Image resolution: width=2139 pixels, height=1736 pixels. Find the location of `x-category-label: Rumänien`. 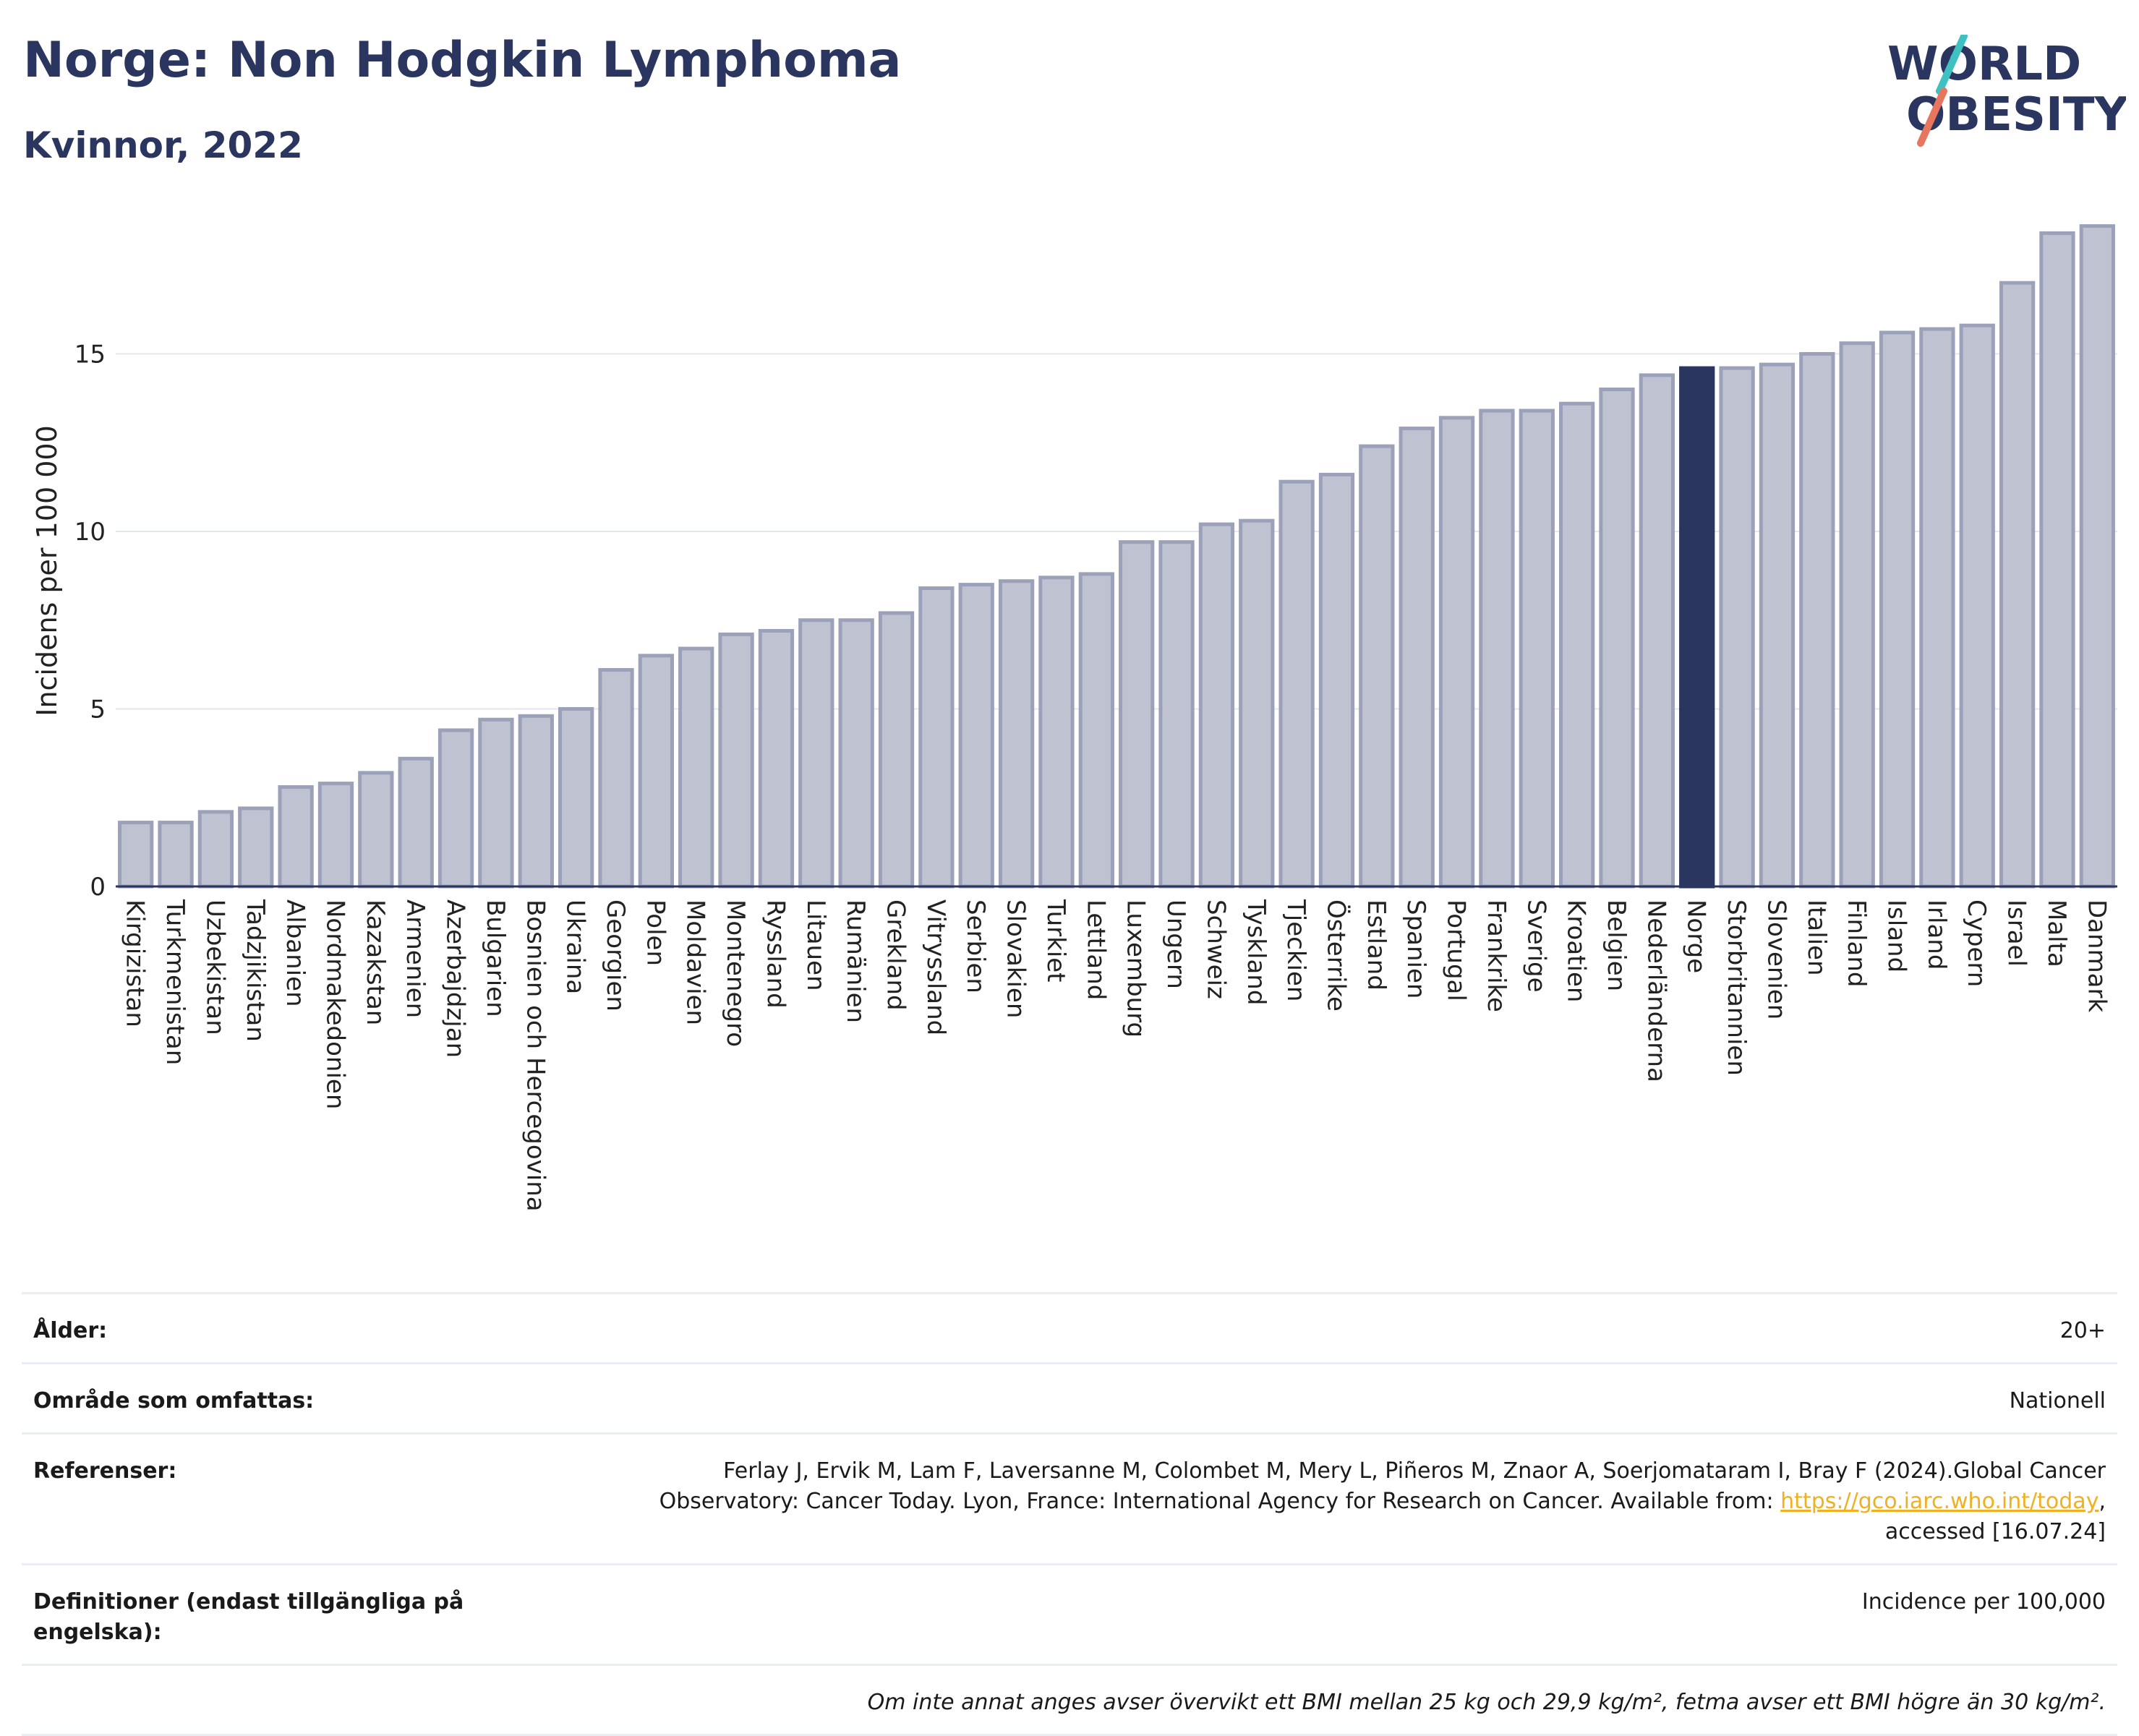

x-category-label: Rumänien is located at coordinates (855, 961).